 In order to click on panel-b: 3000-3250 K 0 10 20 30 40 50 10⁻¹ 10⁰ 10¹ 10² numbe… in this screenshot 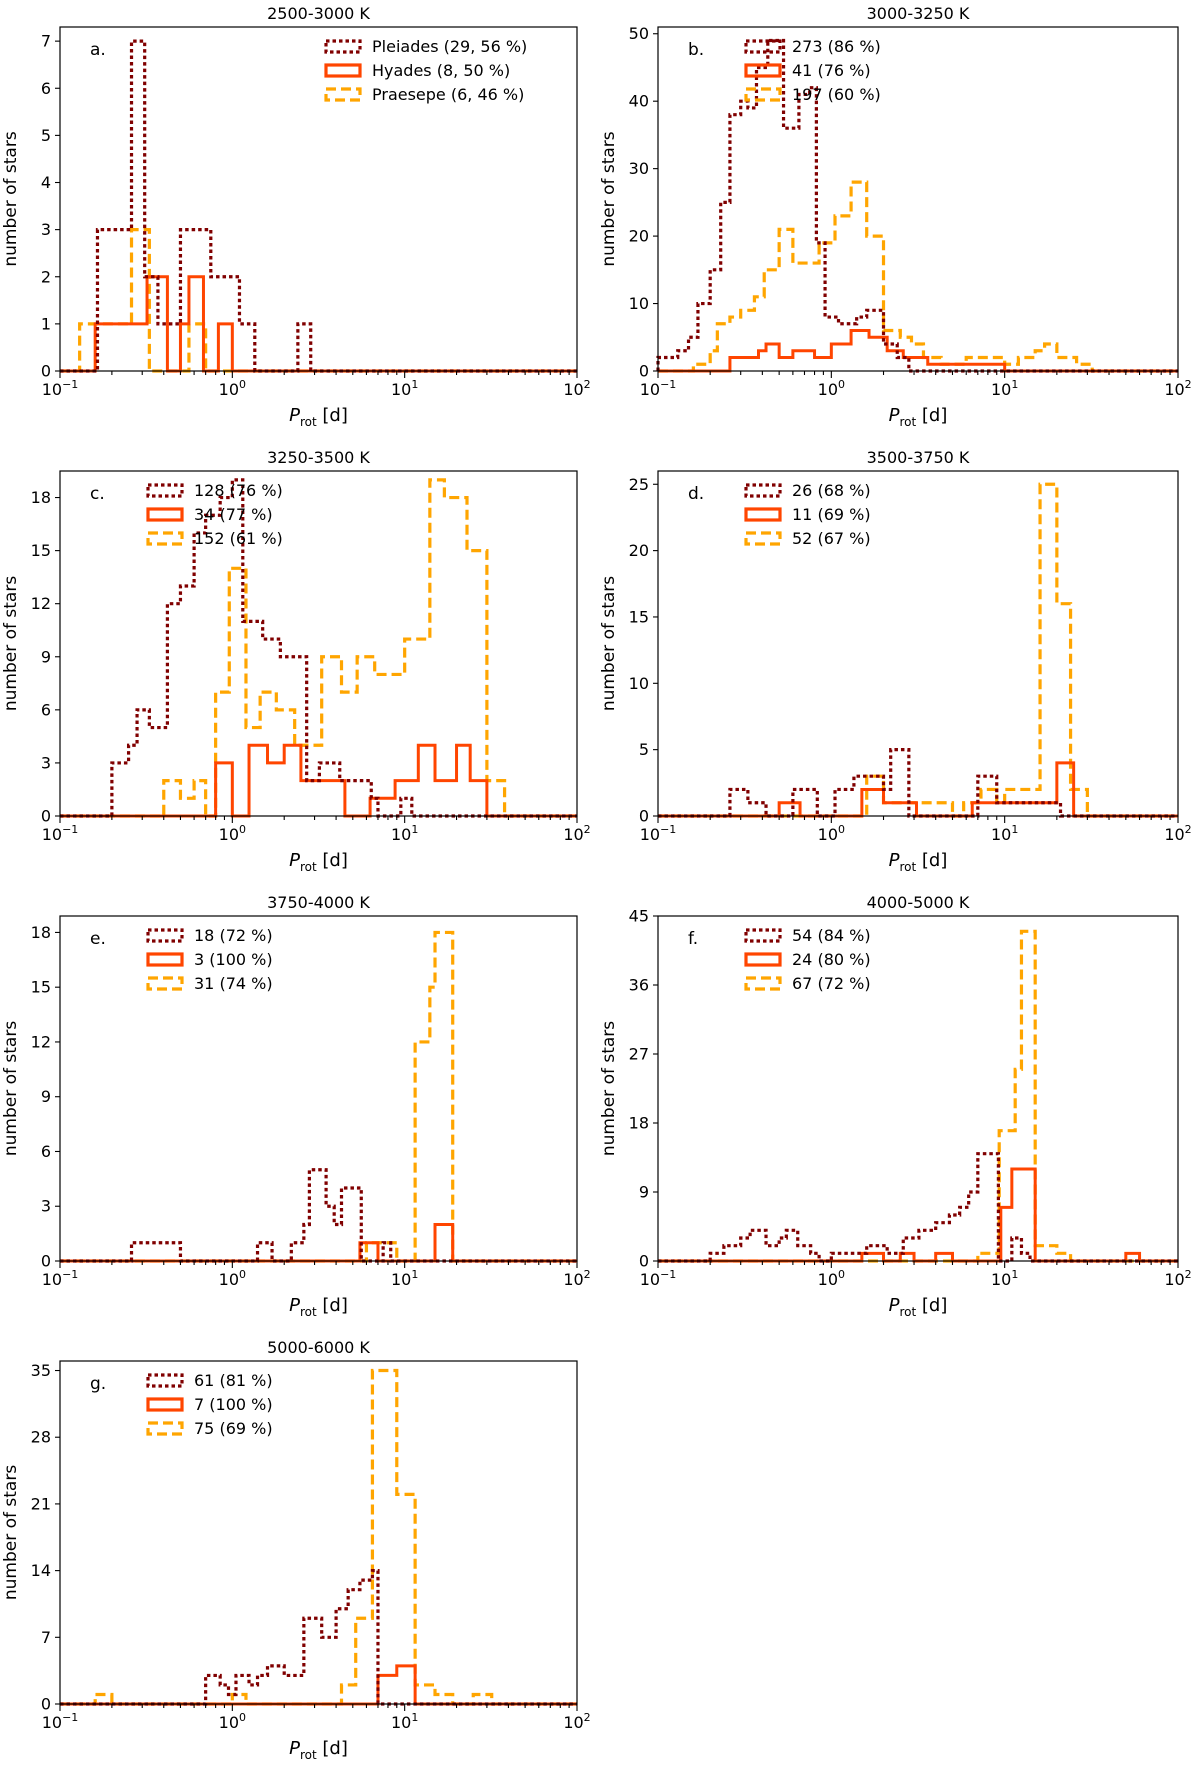, I will do `click(895, 216)`.